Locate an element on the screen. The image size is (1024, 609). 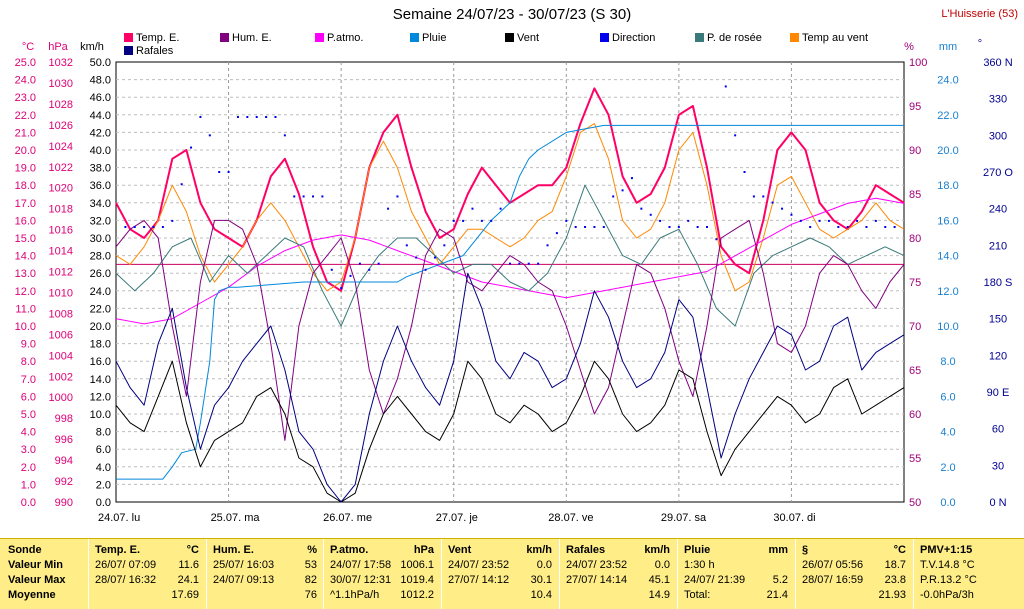
stats-cell: 28/07/ 16:59 23.8 is located at coordinates (854, 580).